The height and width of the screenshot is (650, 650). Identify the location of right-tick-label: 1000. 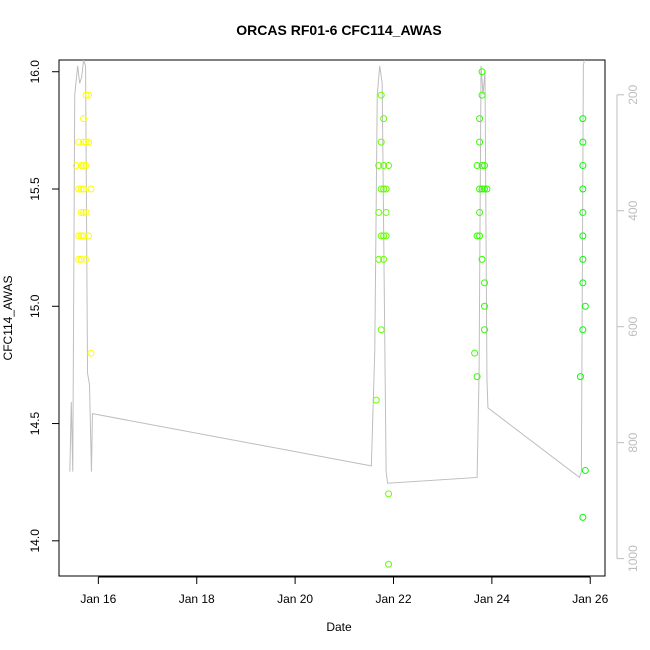
(633, 558).